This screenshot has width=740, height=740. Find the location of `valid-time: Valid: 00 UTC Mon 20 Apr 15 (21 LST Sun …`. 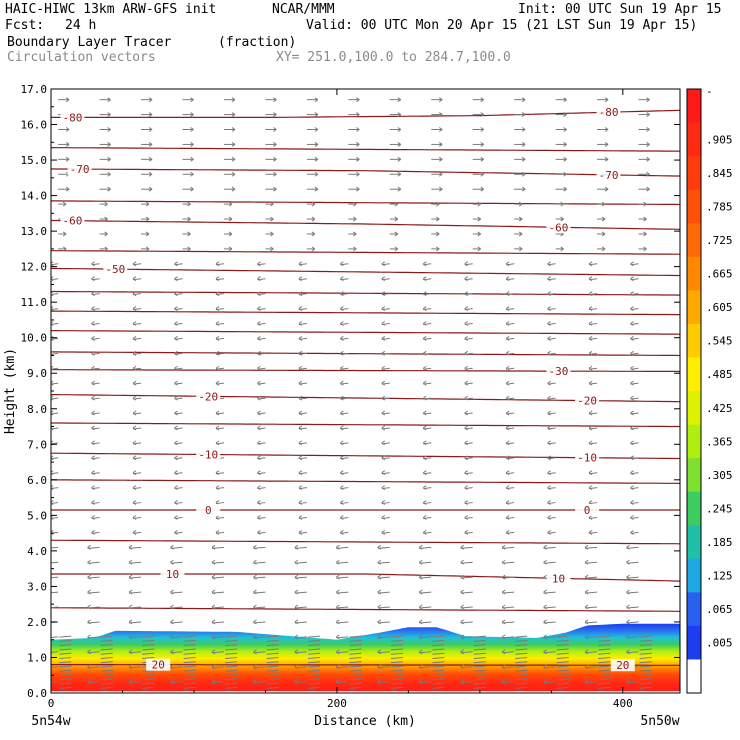

valid-time: Valid: 00 UTC Mon 20 Apr 15 (21 LST Sun … is located at coordinates (502, 25).